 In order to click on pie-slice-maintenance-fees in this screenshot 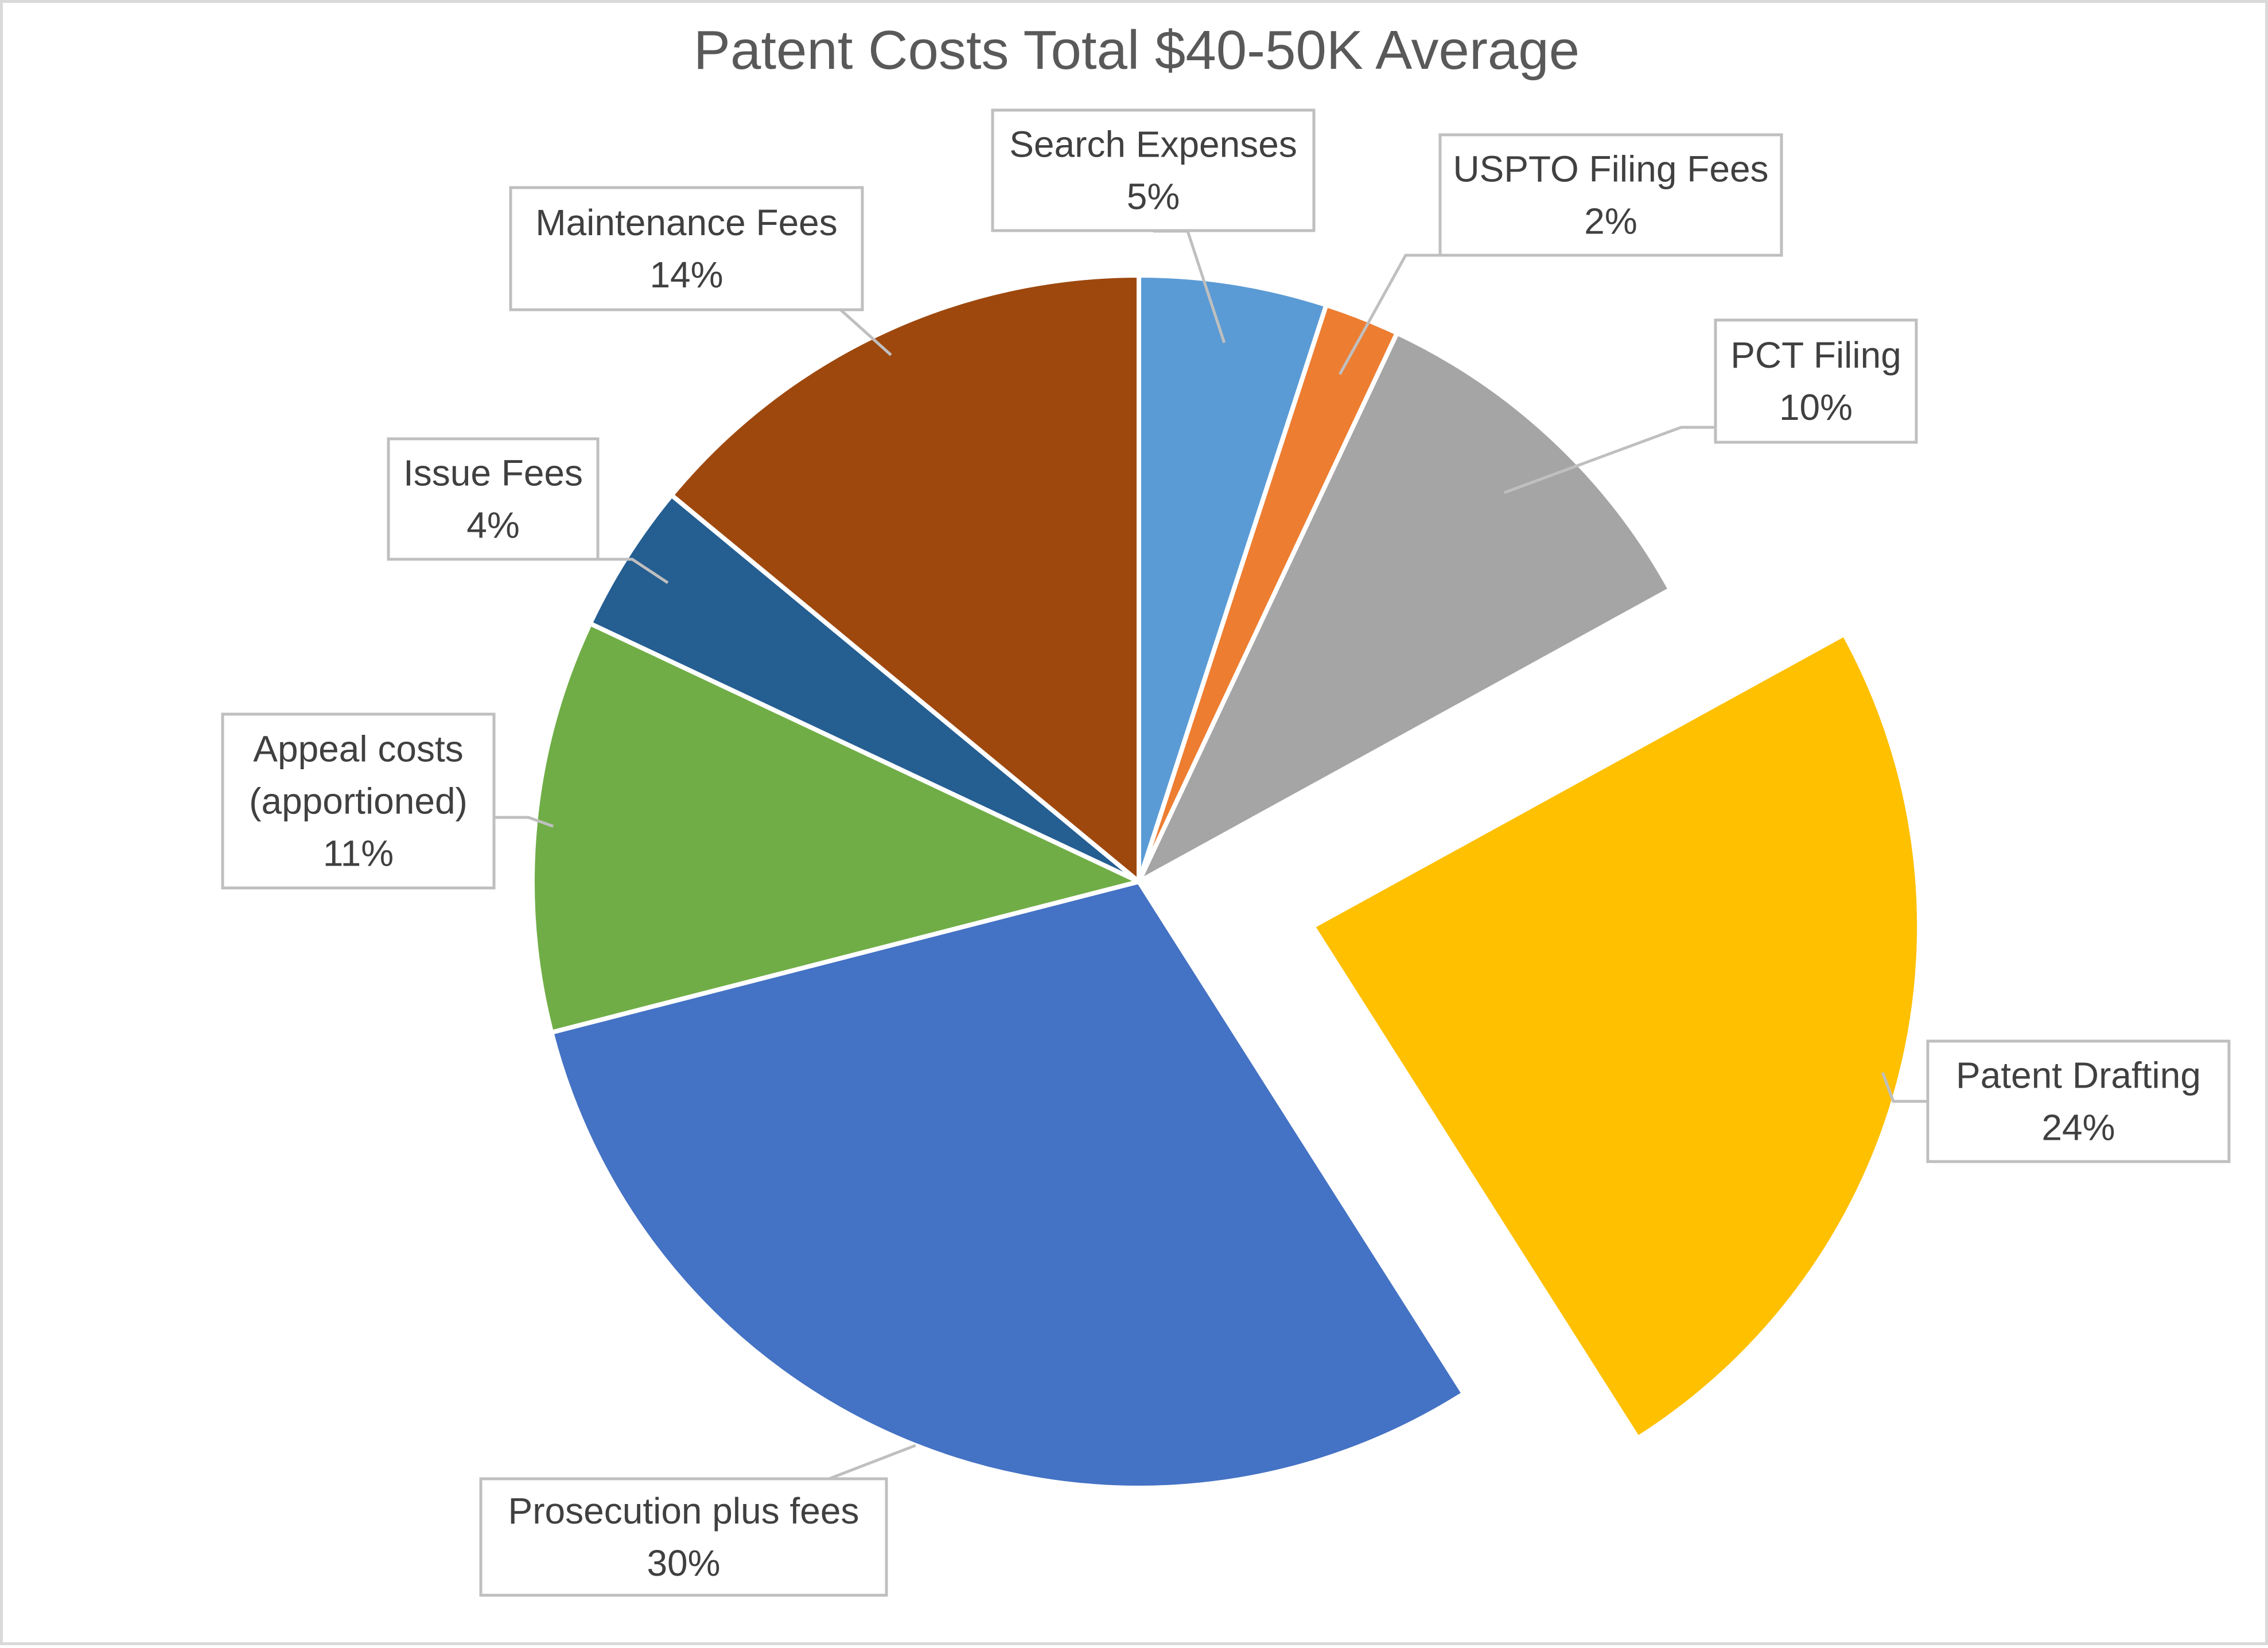, I will do `click(905, 578)`.